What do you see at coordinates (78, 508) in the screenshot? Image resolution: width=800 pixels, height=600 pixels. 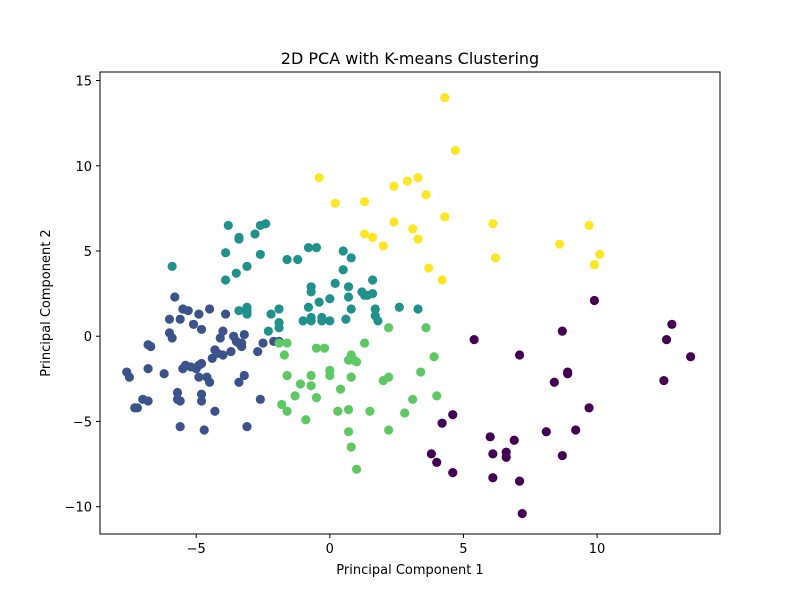 I see `y-tick-label: −10` at bounding box center [78, 508].